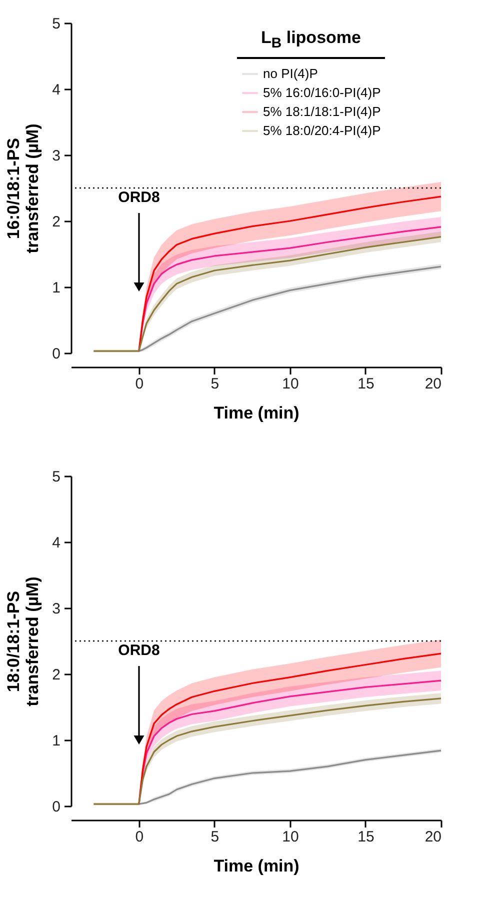 Image resolution: width=502 pixels, height=915 pixels. Describe the element at coordinates (322, 130) in the screenshot. I see `legend-label: 5% 18:0/20:4-PI(4)P` at that location.